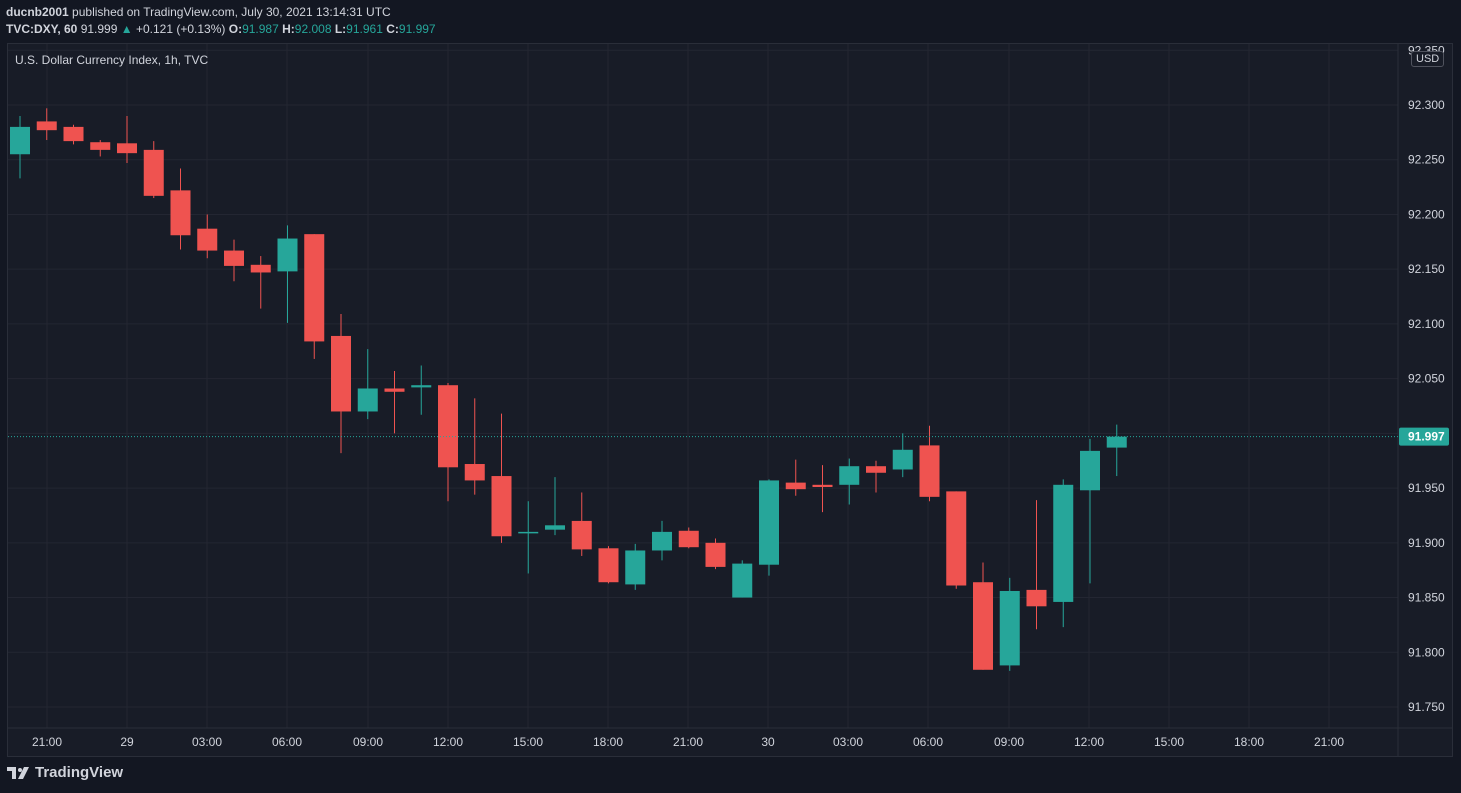  I want to click on current-price-label: 91.997, so click(1426, 437).